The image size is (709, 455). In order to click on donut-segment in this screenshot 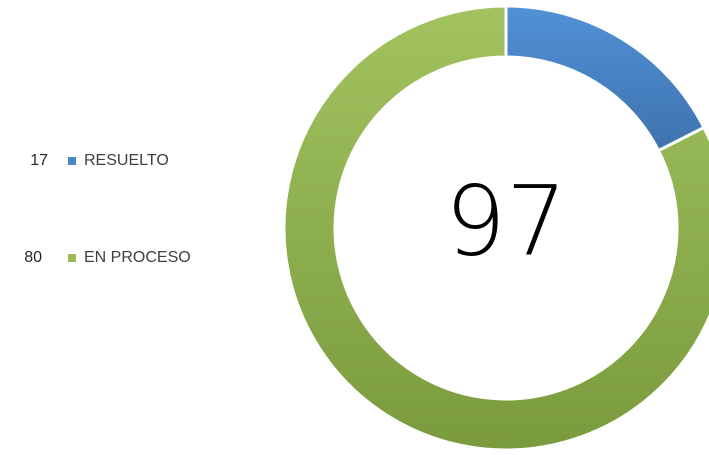, I will do `click(605, 78)`.